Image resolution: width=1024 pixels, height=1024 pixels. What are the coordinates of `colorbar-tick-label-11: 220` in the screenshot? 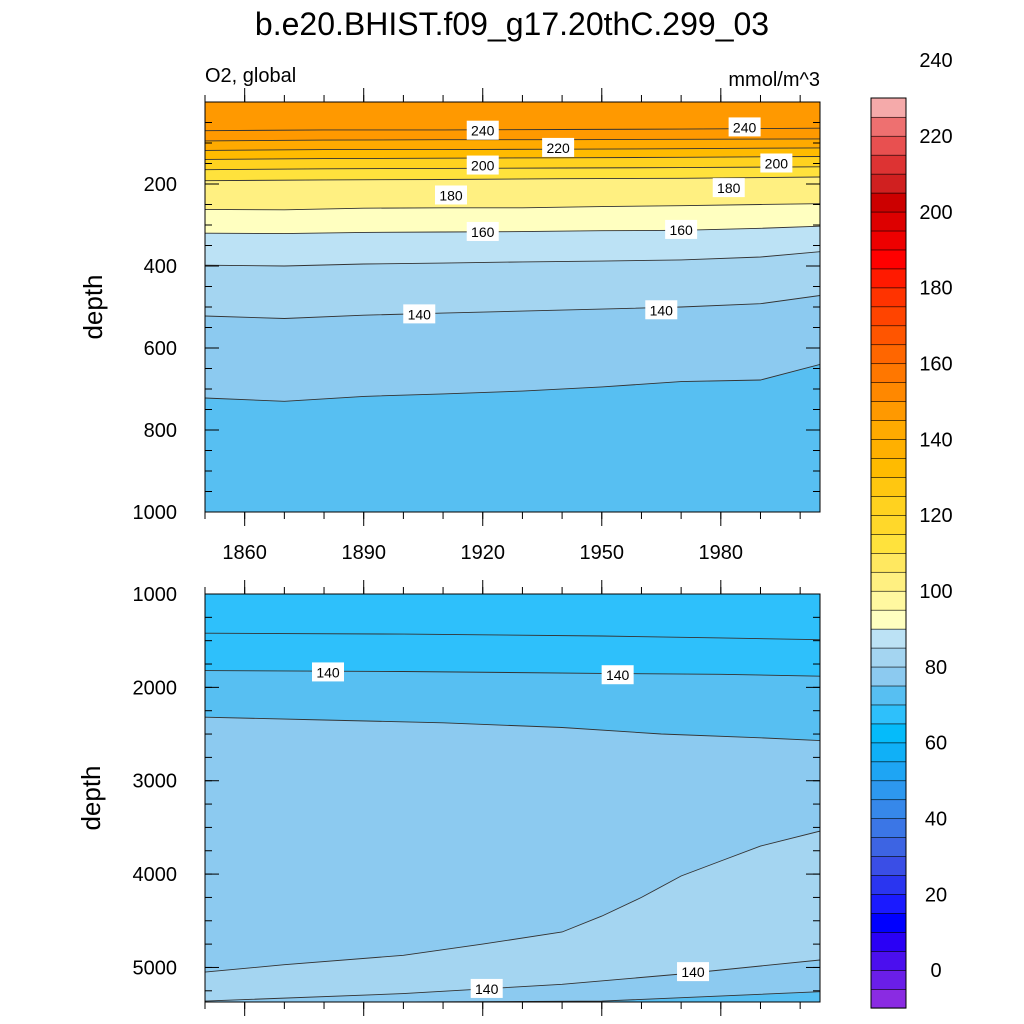 It's located at (935, 137).